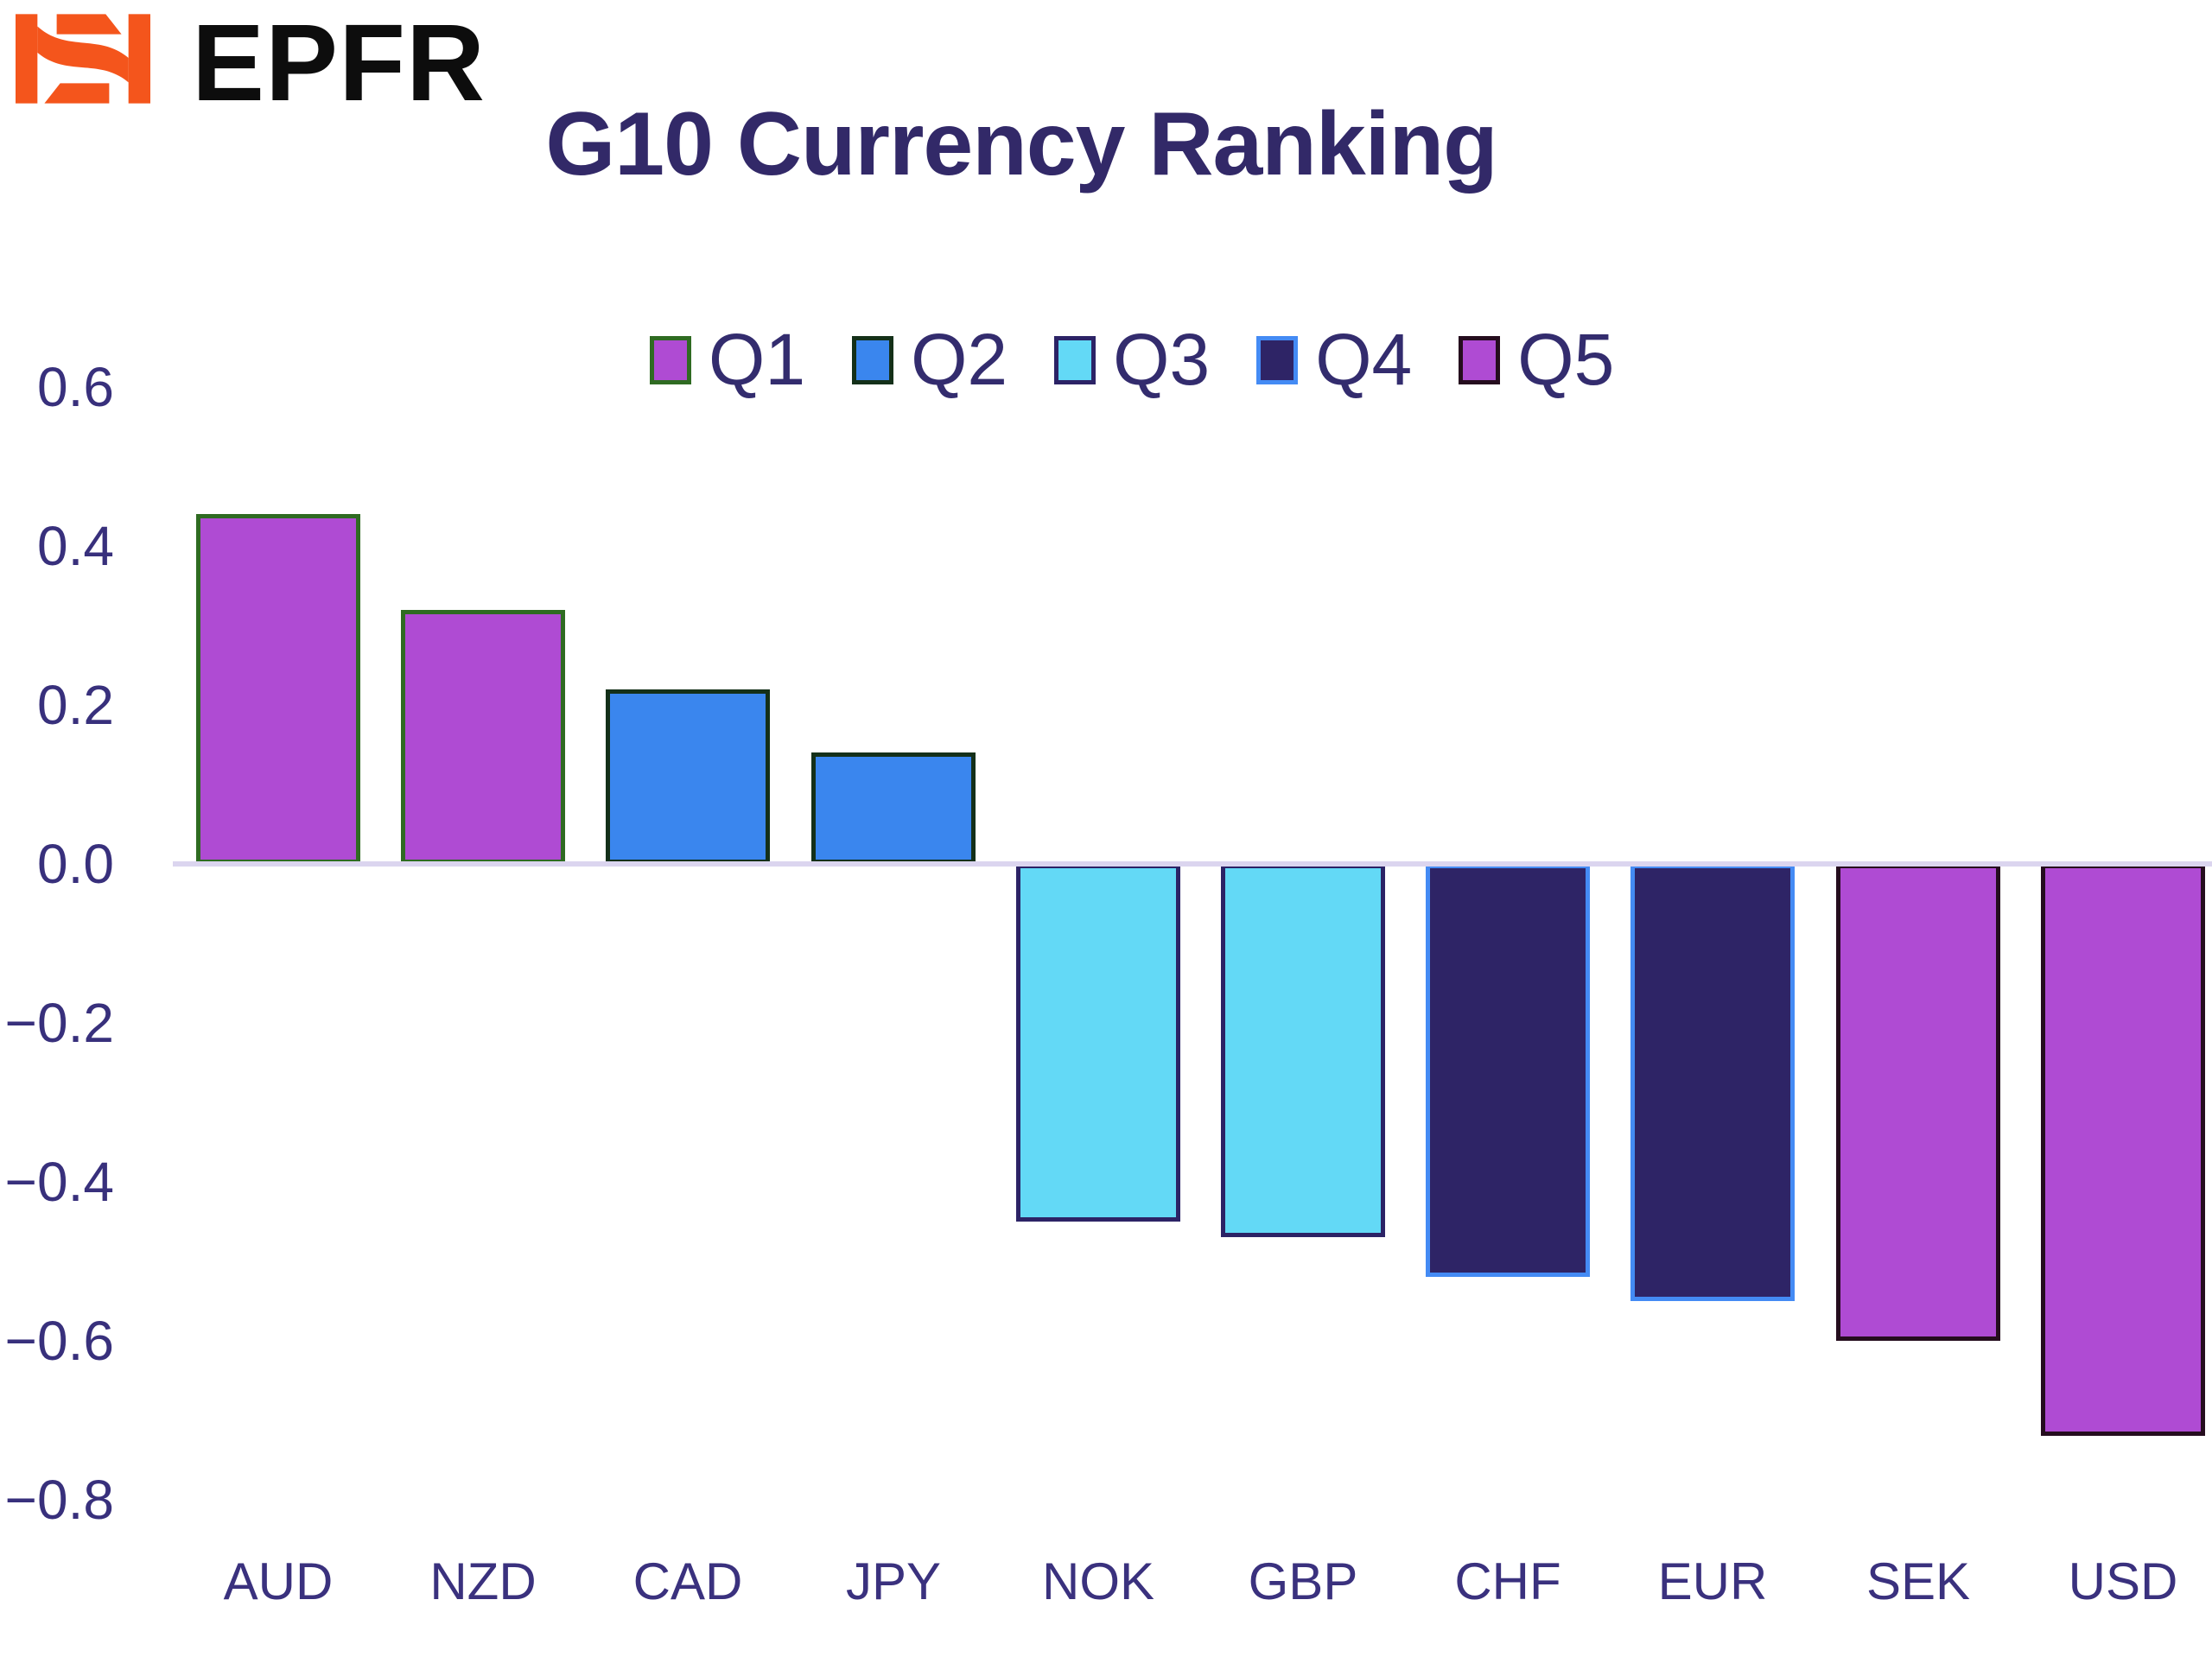  I want to click on y-tick-label--0.6: −0.6, so click(59, 1341).